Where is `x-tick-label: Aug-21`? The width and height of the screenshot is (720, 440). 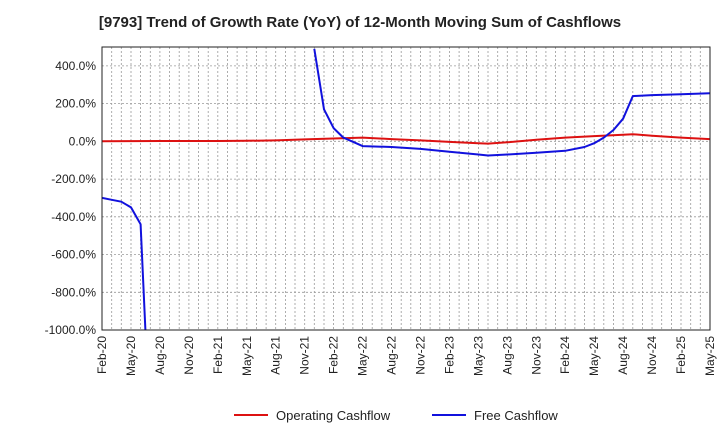 x-tick-label: Aug-21 is located at coordinates (276, 355).